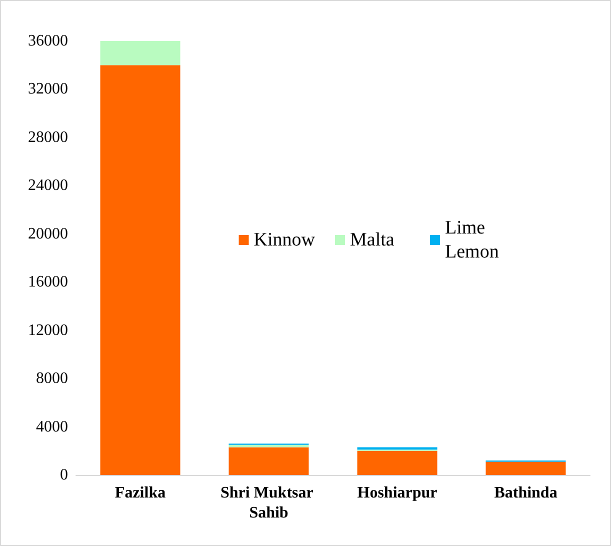  I want to click on y-tick-label: 12000, so click(48, 330).